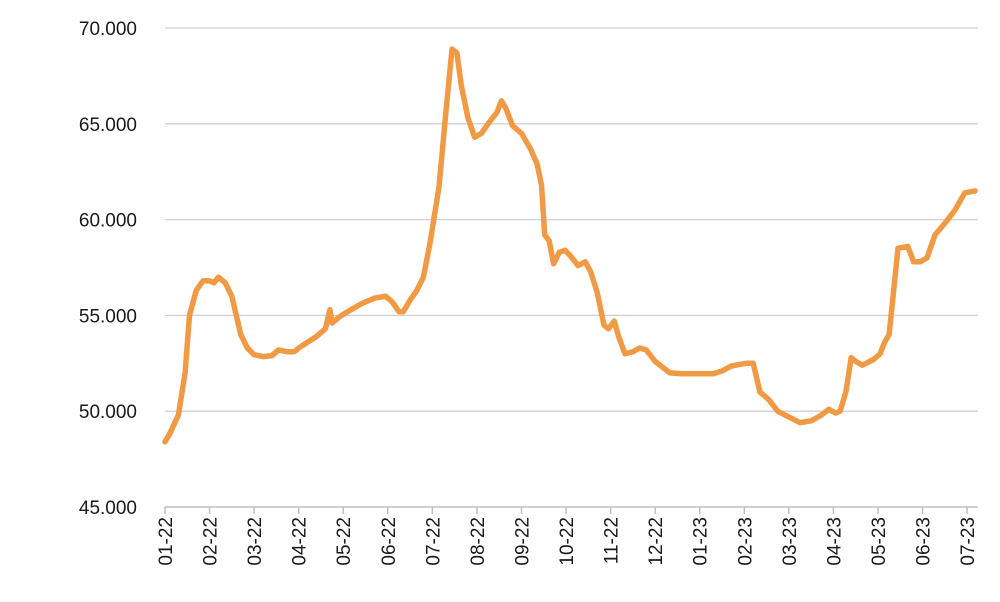 Image resolution: width=1000 pixels, height=602 pixels. I want to click on x-tick-label: 05-23, so click(879, 541).